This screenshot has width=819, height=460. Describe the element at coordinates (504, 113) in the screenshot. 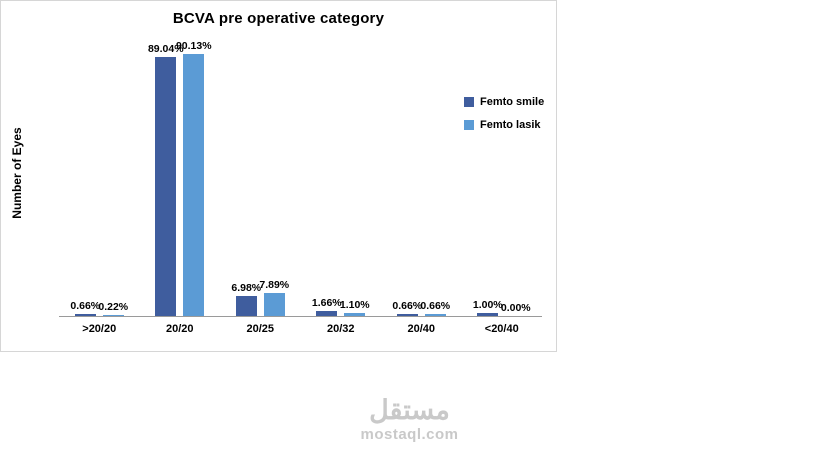

I see `legend: Femto smile Femto lasik` at that location.